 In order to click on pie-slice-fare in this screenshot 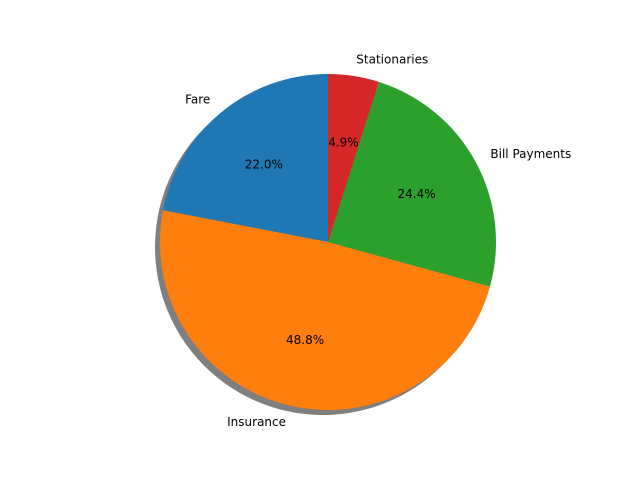, I will do `click(245, 158)`.